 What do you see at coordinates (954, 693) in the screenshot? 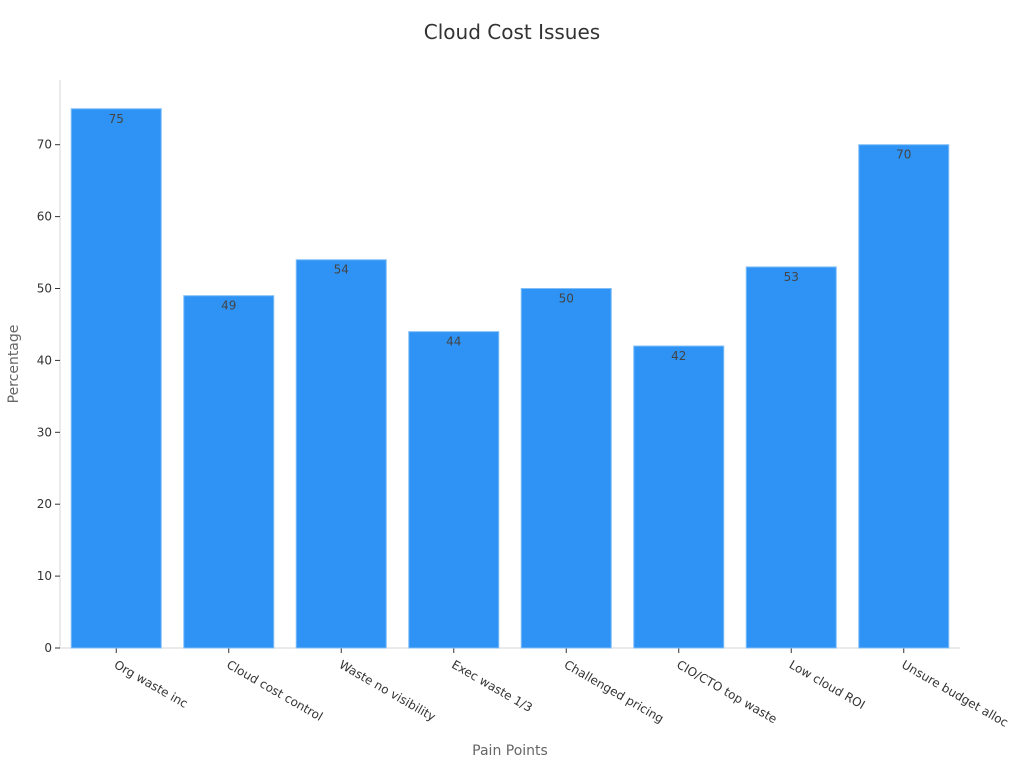
I see `x-tick-label: Unsure budget alloc` at bounding box center [954, 693].